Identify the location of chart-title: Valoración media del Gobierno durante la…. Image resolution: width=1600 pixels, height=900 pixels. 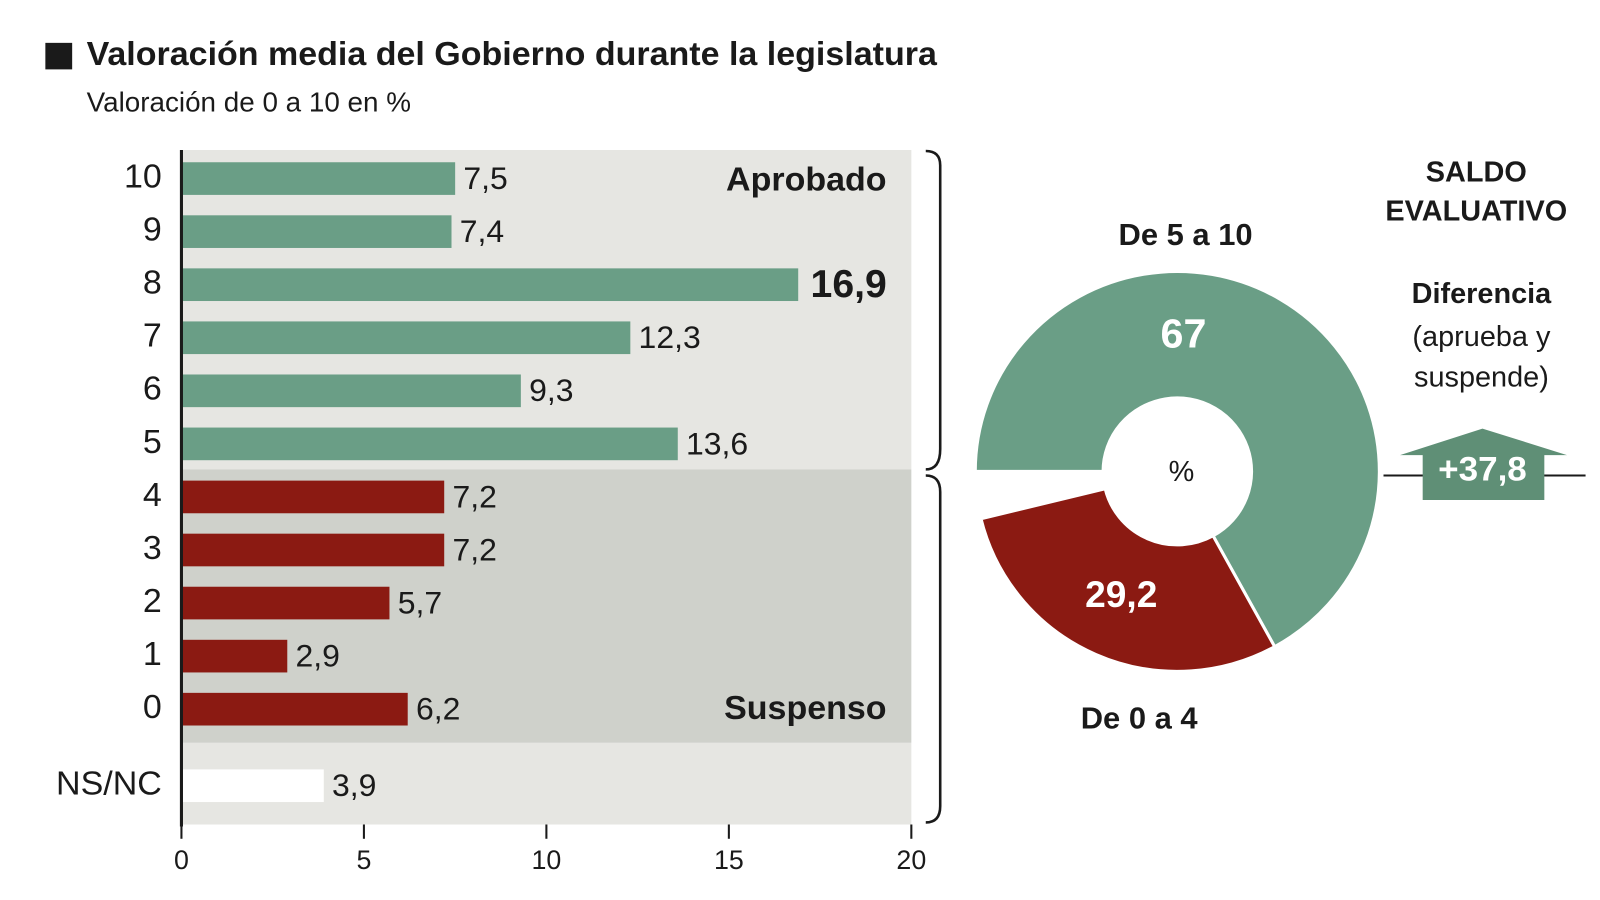
(512, 54).